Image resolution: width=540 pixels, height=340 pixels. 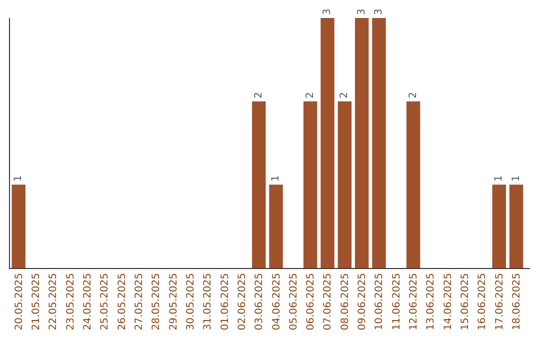 What do you see at coordinates (328, 301) in the screenshot?
I see `x-tick-label: 07.06.2025` at bounding box center [328, 301].